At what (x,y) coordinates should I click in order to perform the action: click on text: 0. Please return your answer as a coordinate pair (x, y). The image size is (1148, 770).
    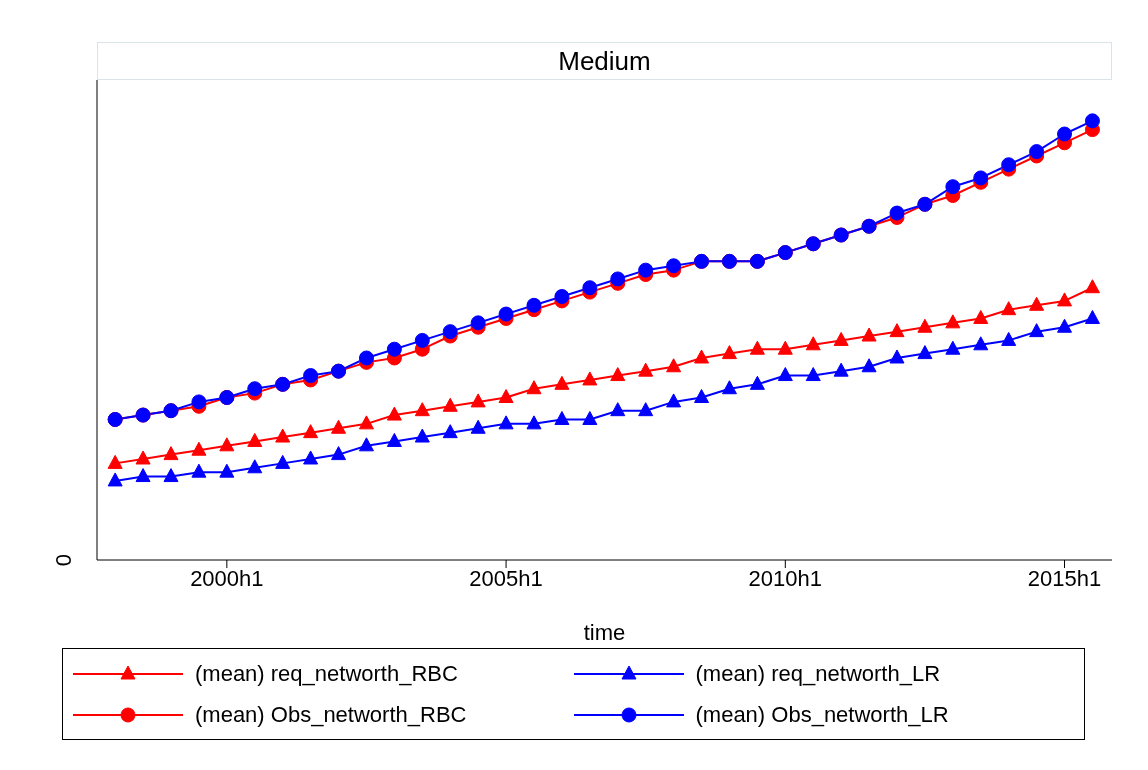
    Looking at the image, I should click on (63, 560).